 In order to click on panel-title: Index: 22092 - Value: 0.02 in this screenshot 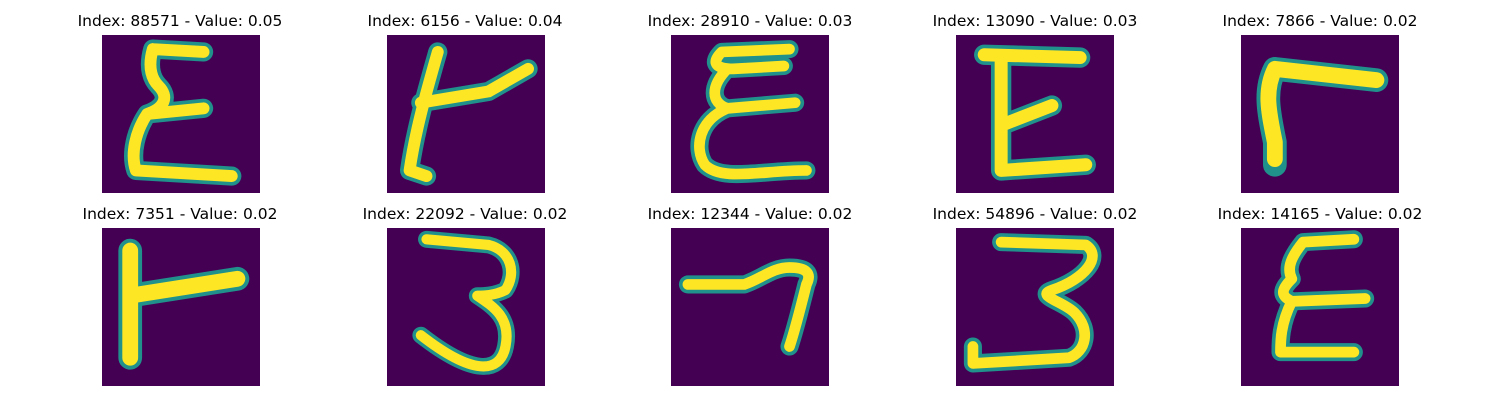, I will do `click(465, 214)`.